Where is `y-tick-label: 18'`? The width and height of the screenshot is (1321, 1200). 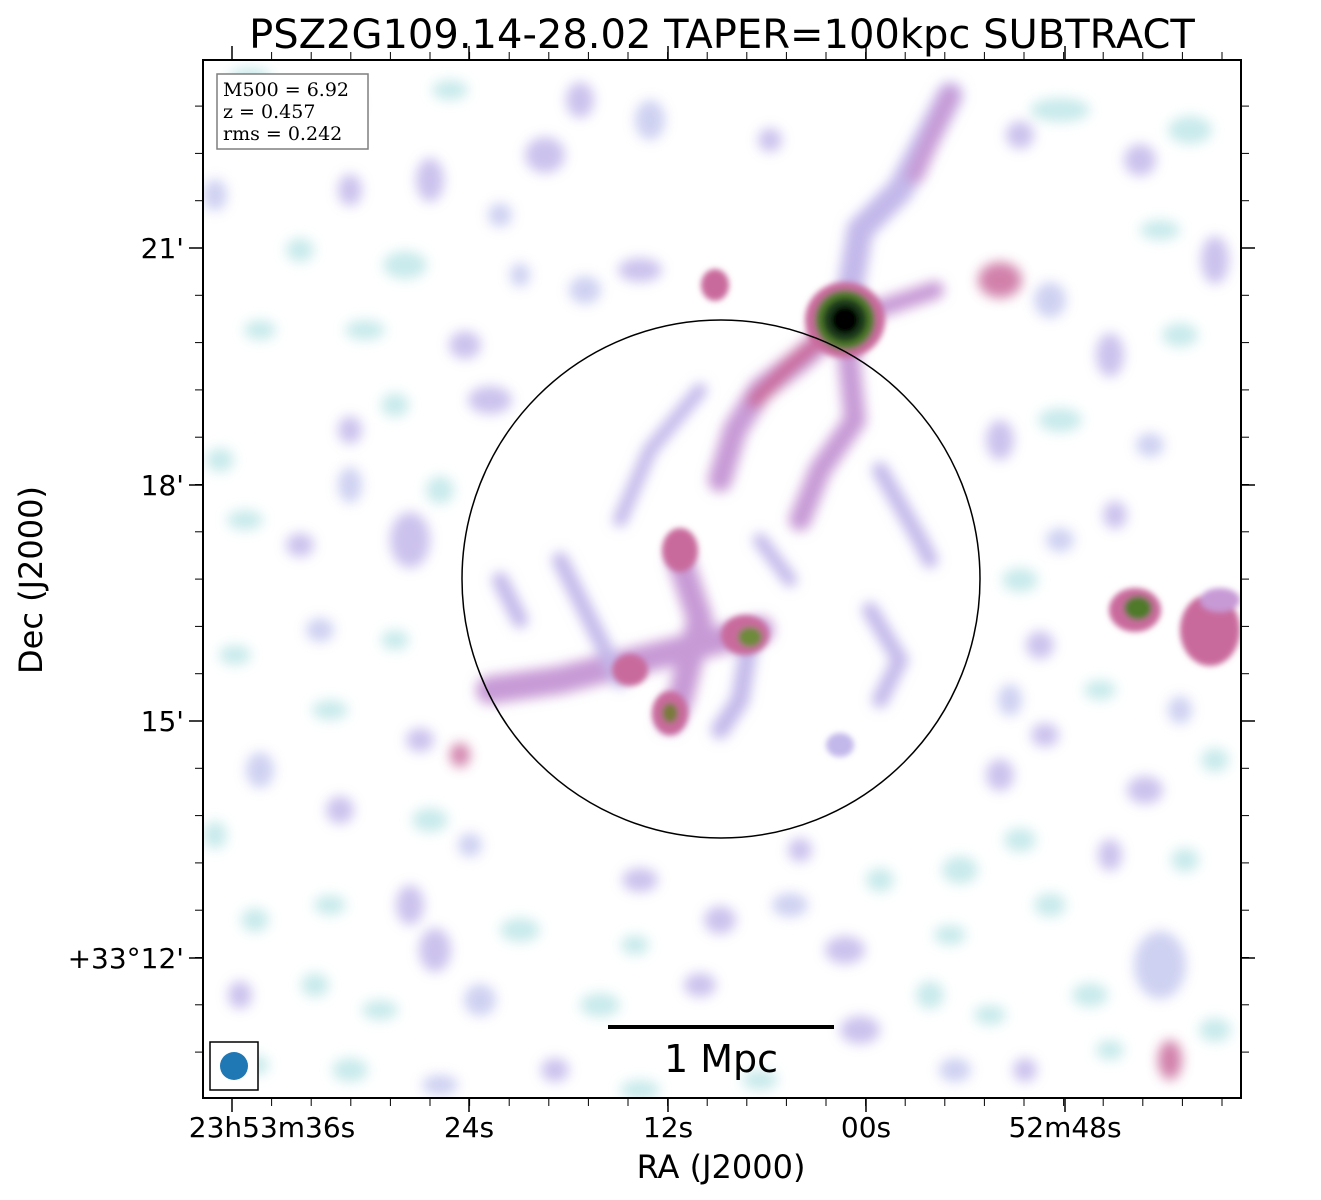
y-tick-label: 18' is located at coordinates (162, 485).